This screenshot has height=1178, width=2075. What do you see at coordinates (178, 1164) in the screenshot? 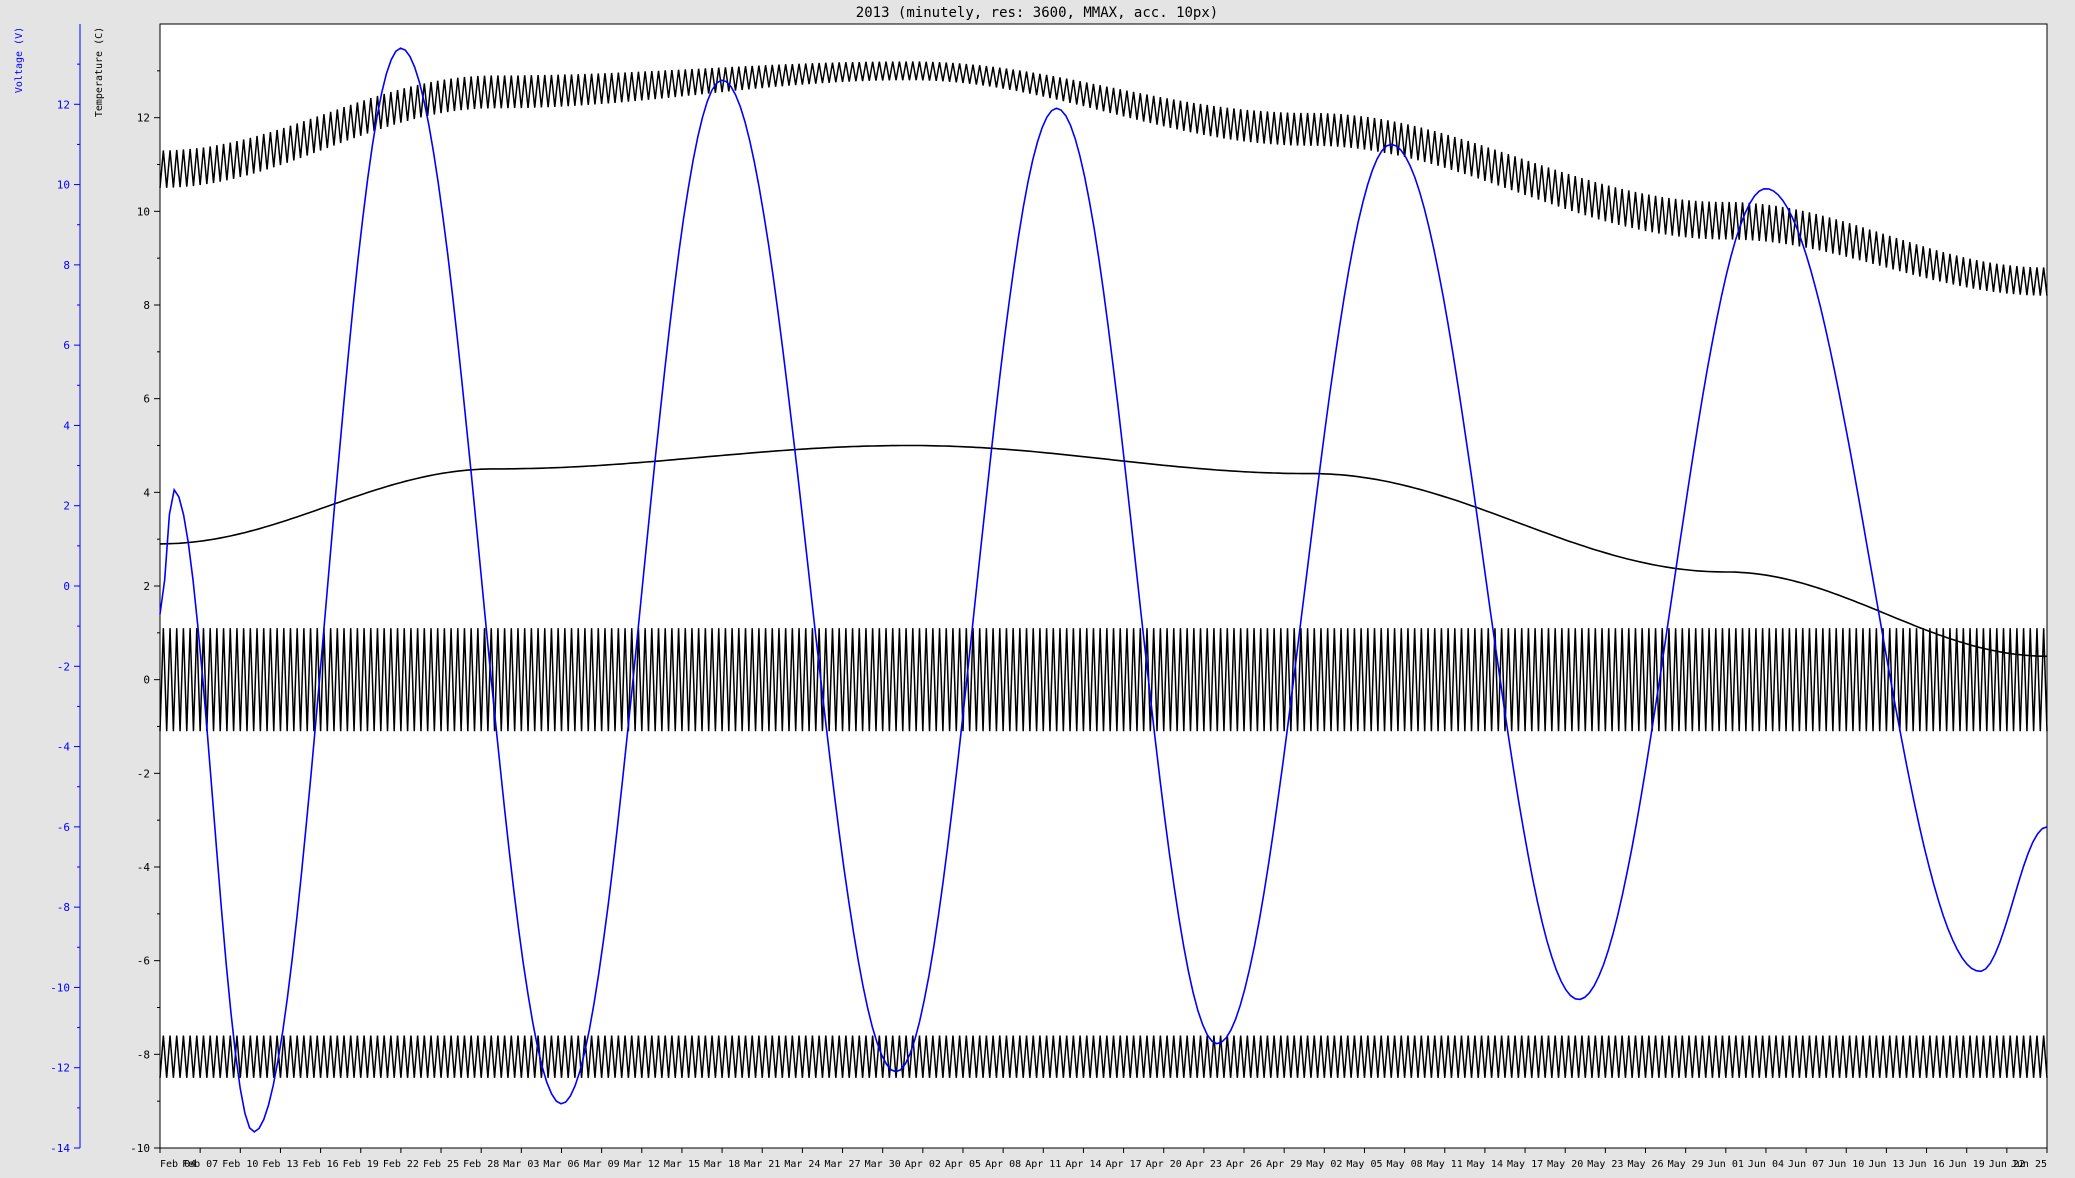
I see `x-tick-label: Feb 04` at bounding box center [178, 1164].